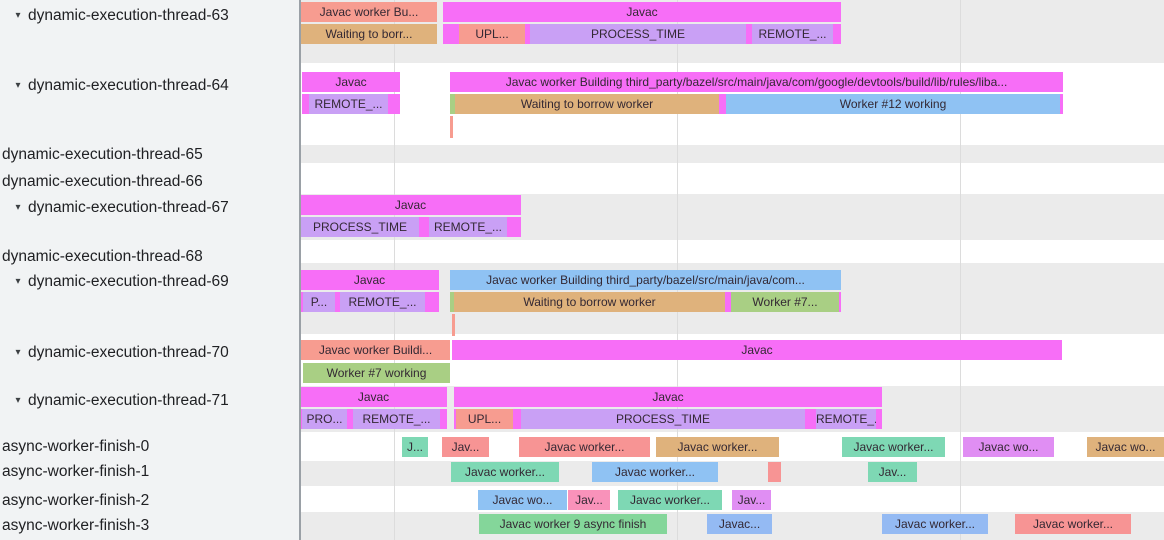  I want to click on thread-name-label: async-worker-finish-1, so click(76, 471).